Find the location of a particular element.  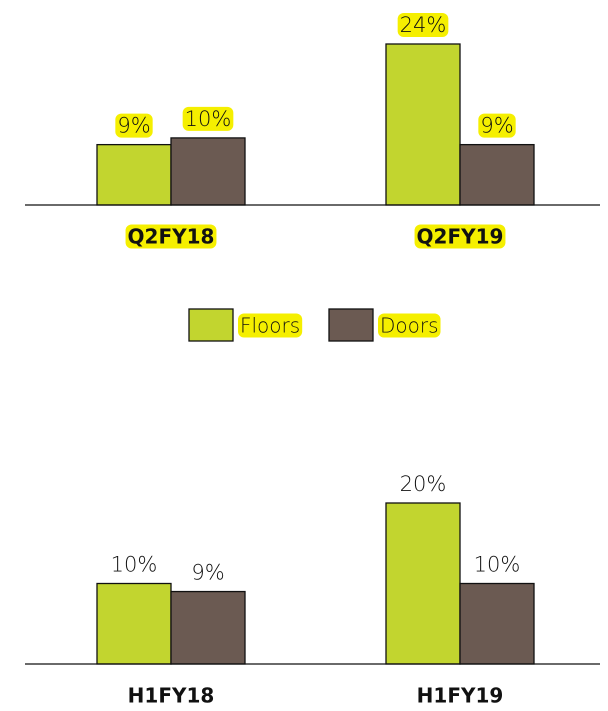

value-label: 20% is located at coordinates (423, 484).